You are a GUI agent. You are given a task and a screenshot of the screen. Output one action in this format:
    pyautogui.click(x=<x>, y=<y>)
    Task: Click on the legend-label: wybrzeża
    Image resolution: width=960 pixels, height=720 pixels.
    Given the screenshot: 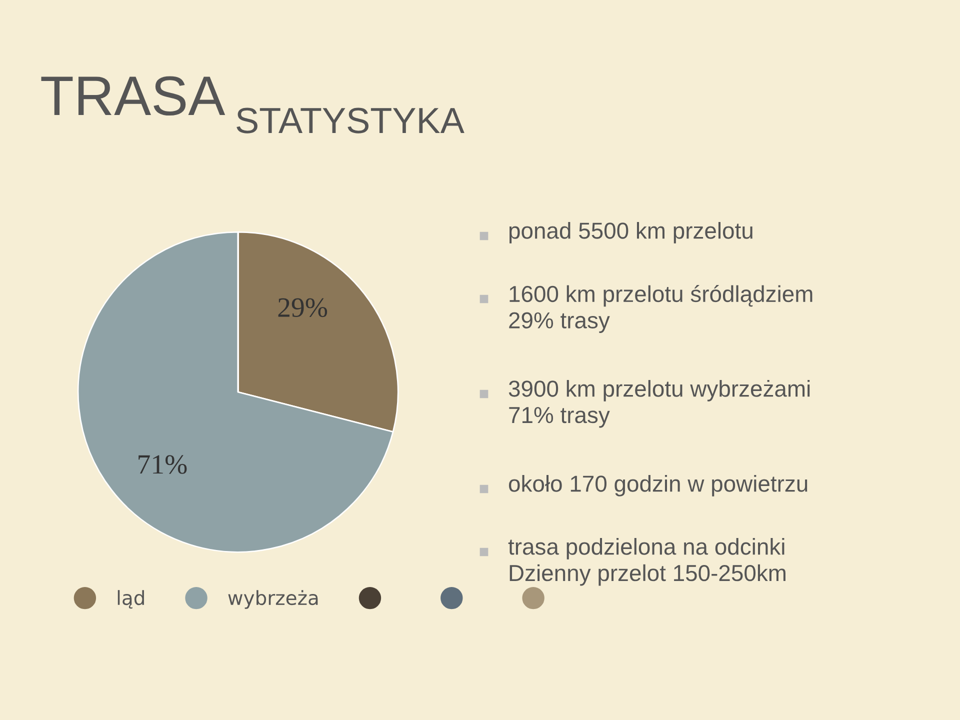 What is the action you would take?
    pyautogui.click(x=273, y=599)
    